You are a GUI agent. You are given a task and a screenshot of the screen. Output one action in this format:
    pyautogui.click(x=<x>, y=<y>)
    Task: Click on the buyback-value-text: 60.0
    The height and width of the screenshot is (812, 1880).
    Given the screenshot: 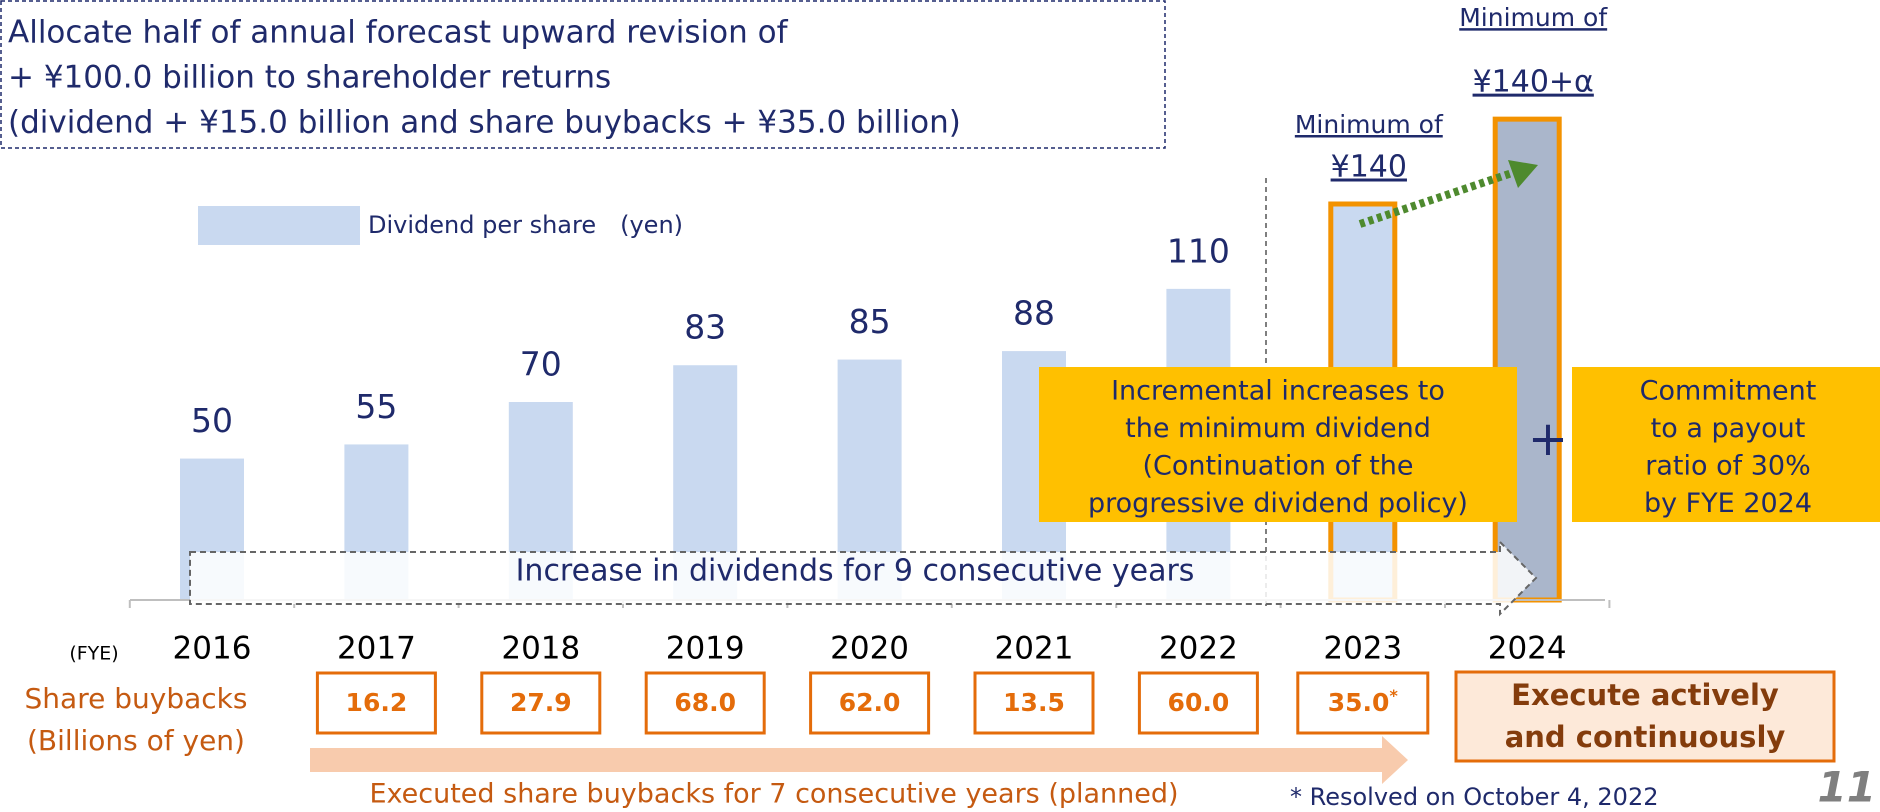 What is the action you would take?
    pyautogui.click(x=1199, y=702)
    